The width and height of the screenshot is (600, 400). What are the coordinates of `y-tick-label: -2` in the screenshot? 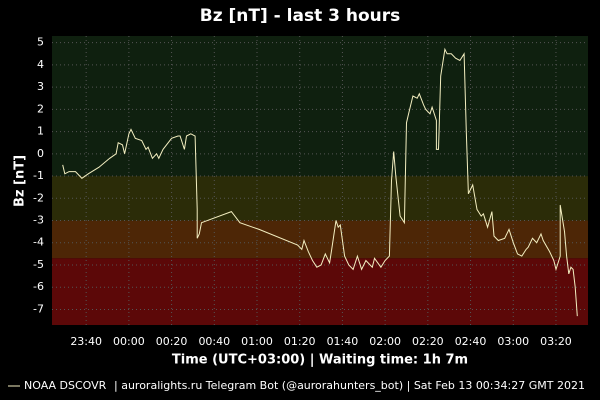 It's located at (38, 197).